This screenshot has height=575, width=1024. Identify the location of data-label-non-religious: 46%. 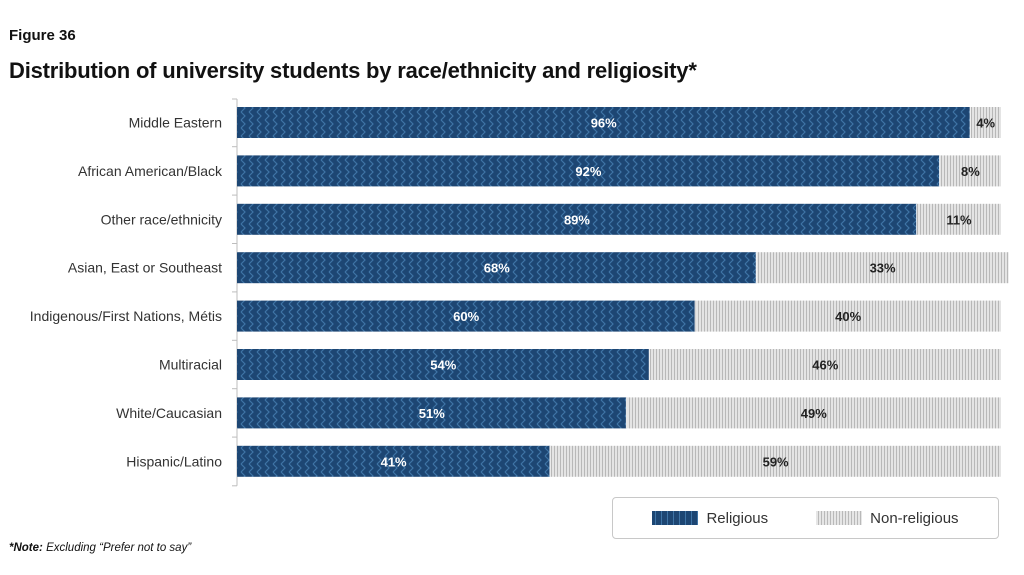
(825, 365).